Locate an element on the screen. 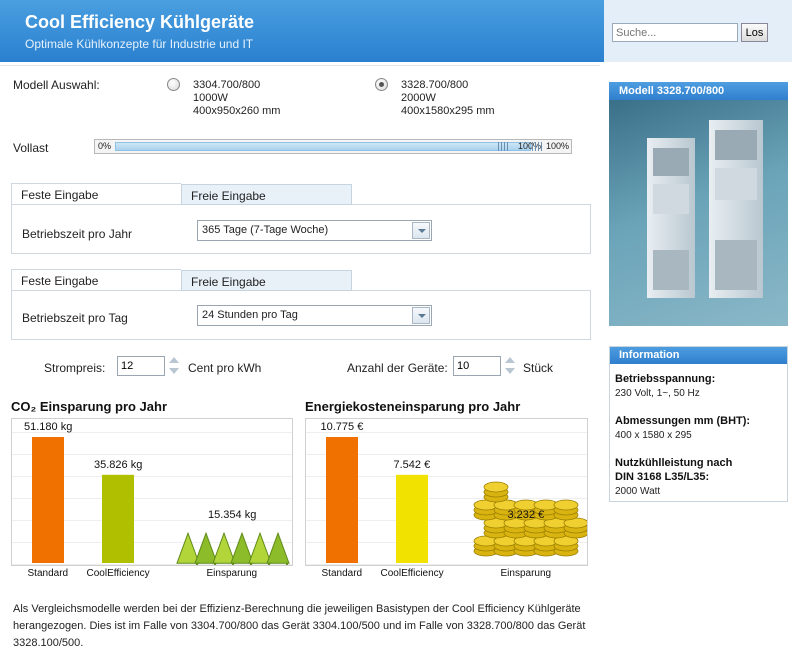 Image resolution: width=792 pixels, height=649 pixels. chart-title-co2: CO₂ Einsparung pro Jahr is located at coordinates (89, 406).